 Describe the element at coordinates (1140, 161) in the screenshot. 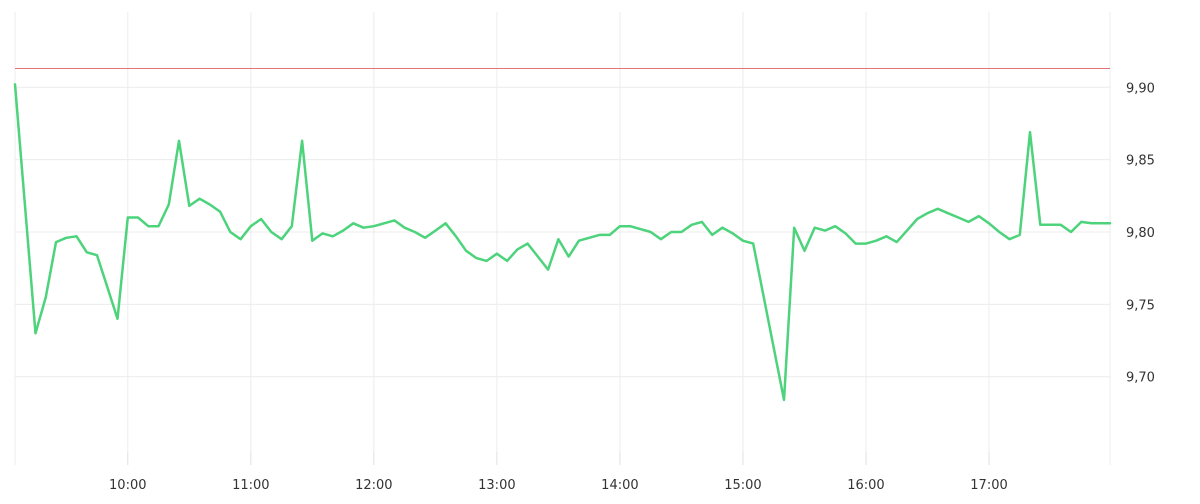

I see `y-tick-label: 9,85` at that location.